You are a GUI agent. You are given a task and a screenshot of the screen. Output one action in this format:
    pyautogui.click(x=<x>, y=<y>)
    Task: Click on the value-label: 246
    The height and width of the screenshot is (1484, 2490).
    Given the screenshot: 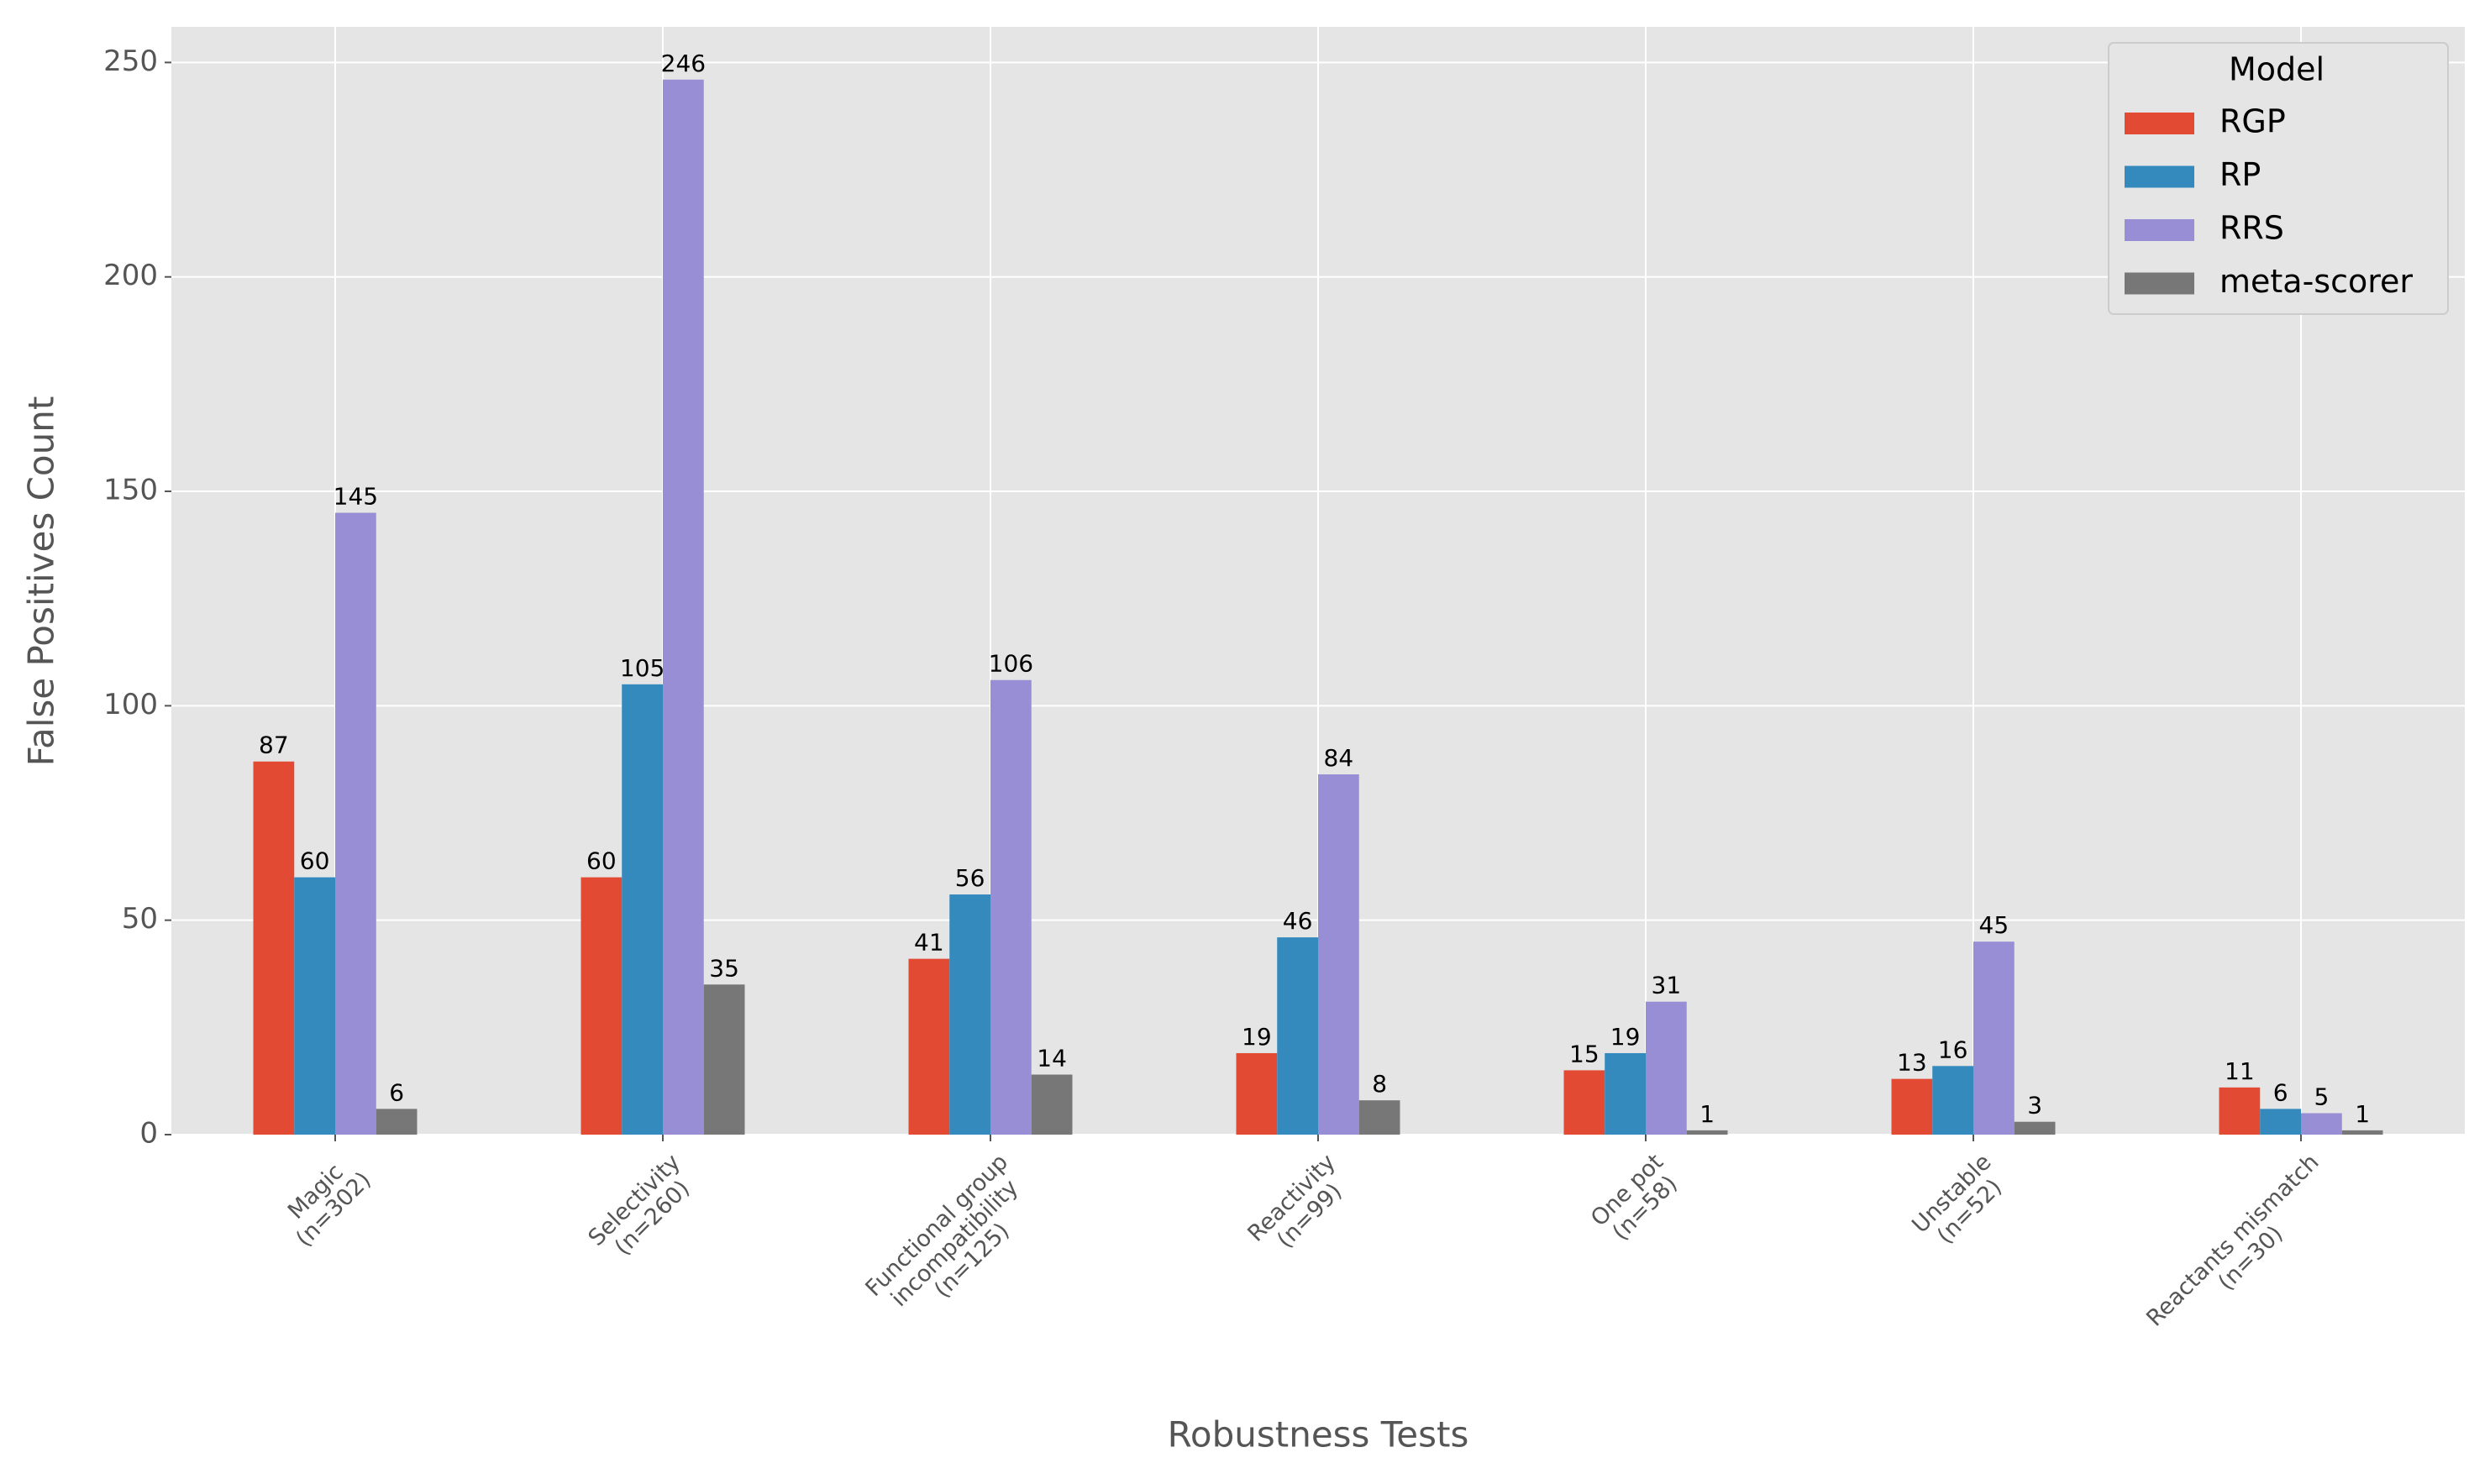 What is the action you would take?
    pyautogui.click(x=683, y=64)
    